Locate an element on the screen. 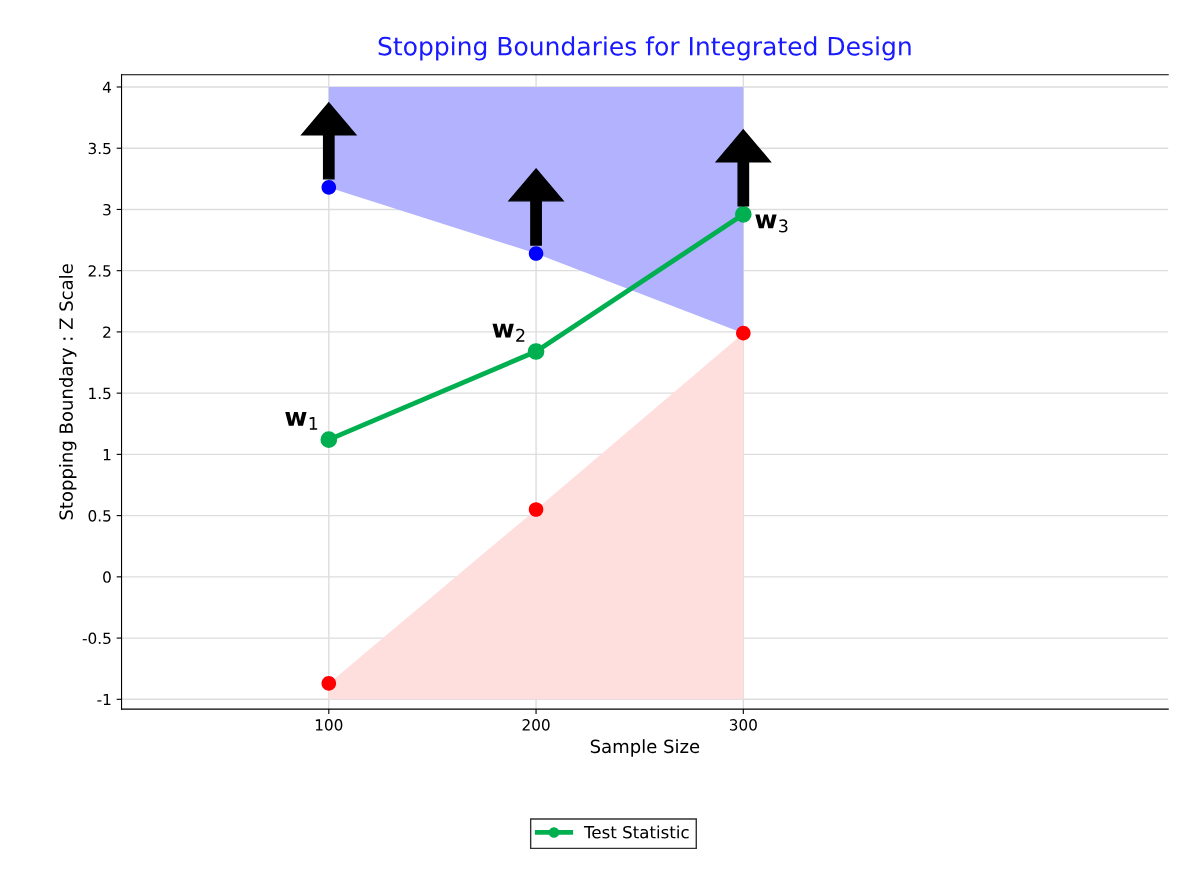  y-tick-label: 4 is located at coordinates (106, 87).